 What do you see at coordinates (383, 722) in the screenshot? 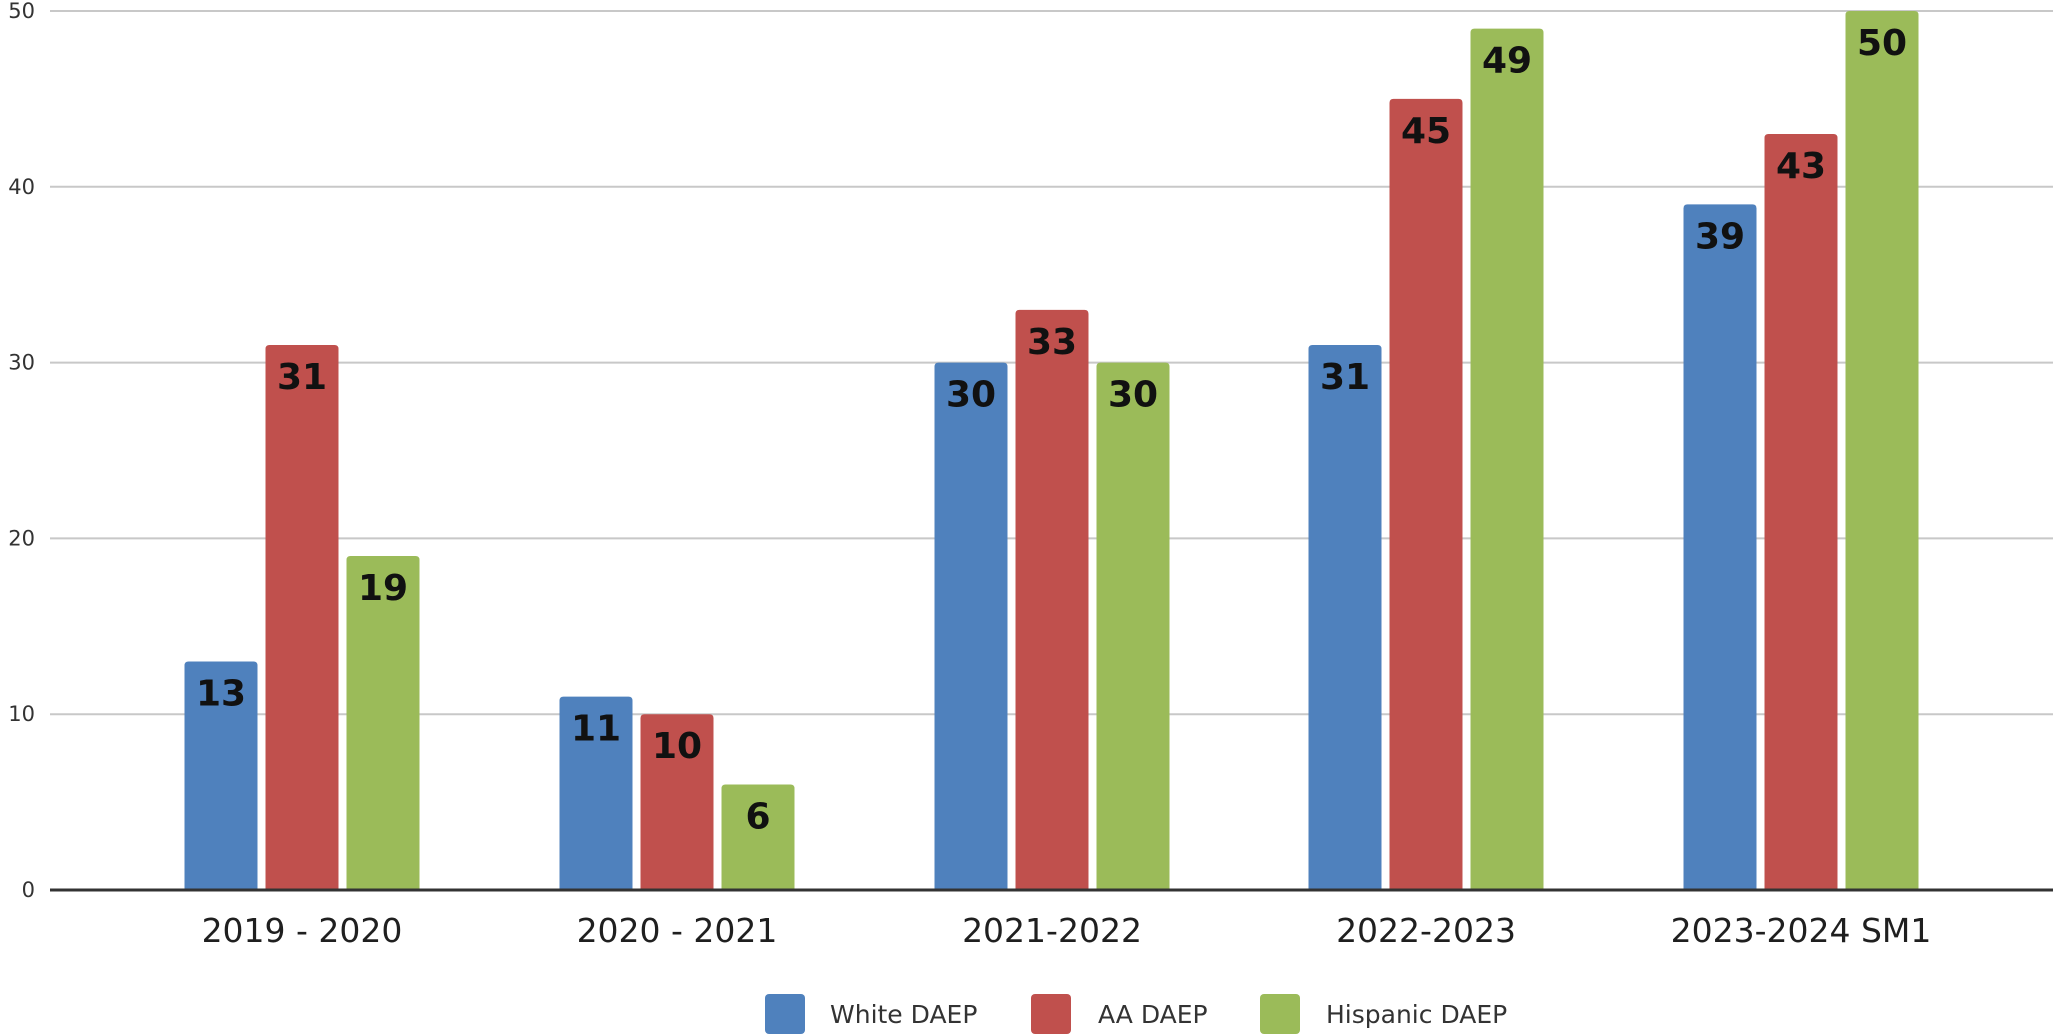
I see `bar-hispanic-daep-2019-2020` at bounding box center [383, 722].